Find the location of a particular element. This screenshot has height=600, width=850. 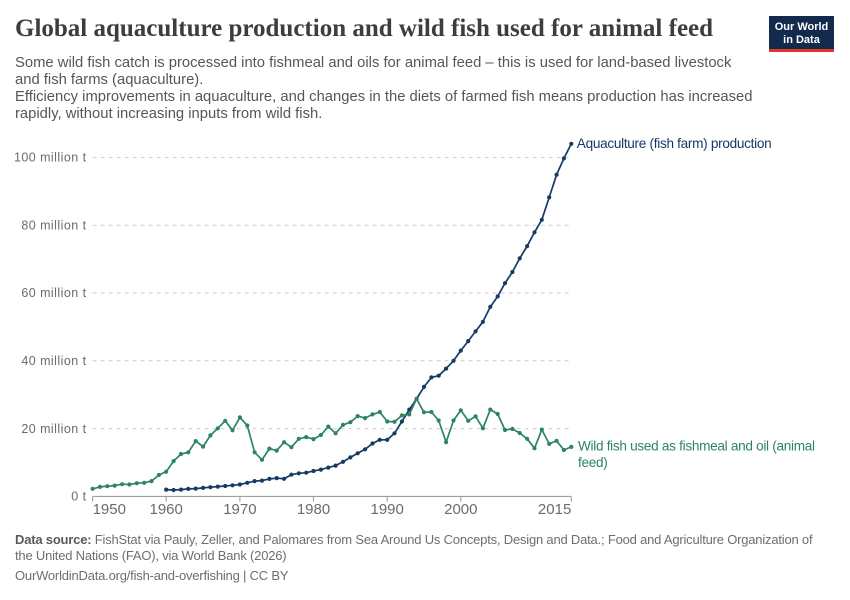

svg-text: 1980 is located at coordinates (313, 509).